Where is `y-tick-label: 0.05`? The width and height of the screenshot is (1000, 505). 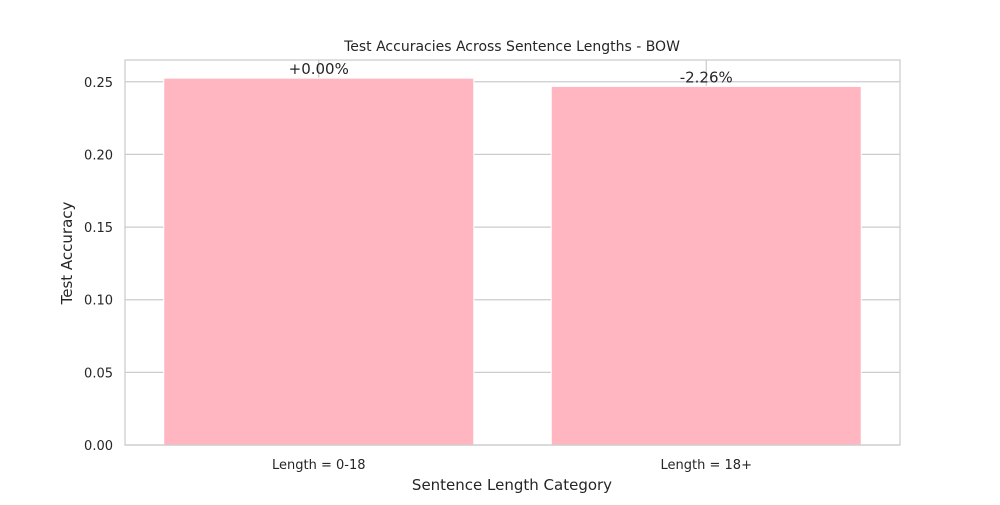
y-tick-label: 0.05 is located at coordinates (98, 373).